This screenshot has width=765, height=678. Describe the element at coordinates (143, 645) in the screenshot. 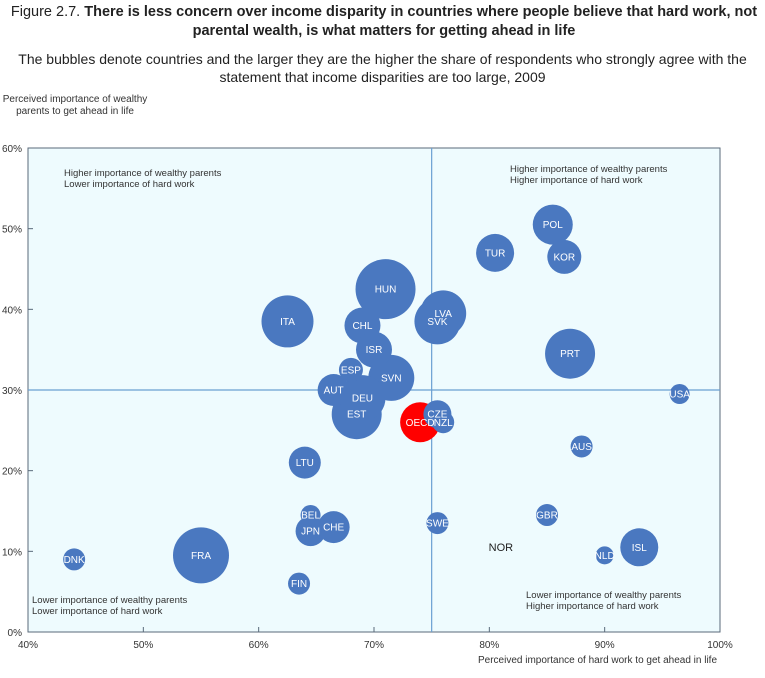

I see `x-tick-label: 50%` at that location.